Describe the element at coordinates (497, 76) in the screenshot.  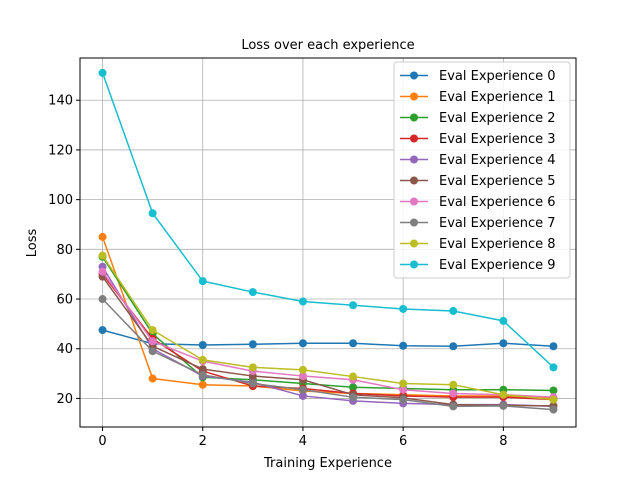
I see `legend-label: Eval Experience 0` at that location.